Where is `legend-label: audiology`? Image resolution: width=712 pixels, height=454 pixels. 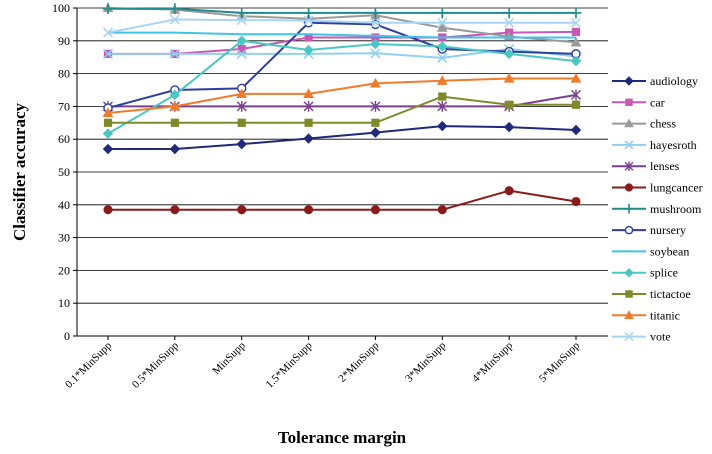 legend-label: audiology is located at coordinates (674, 81).